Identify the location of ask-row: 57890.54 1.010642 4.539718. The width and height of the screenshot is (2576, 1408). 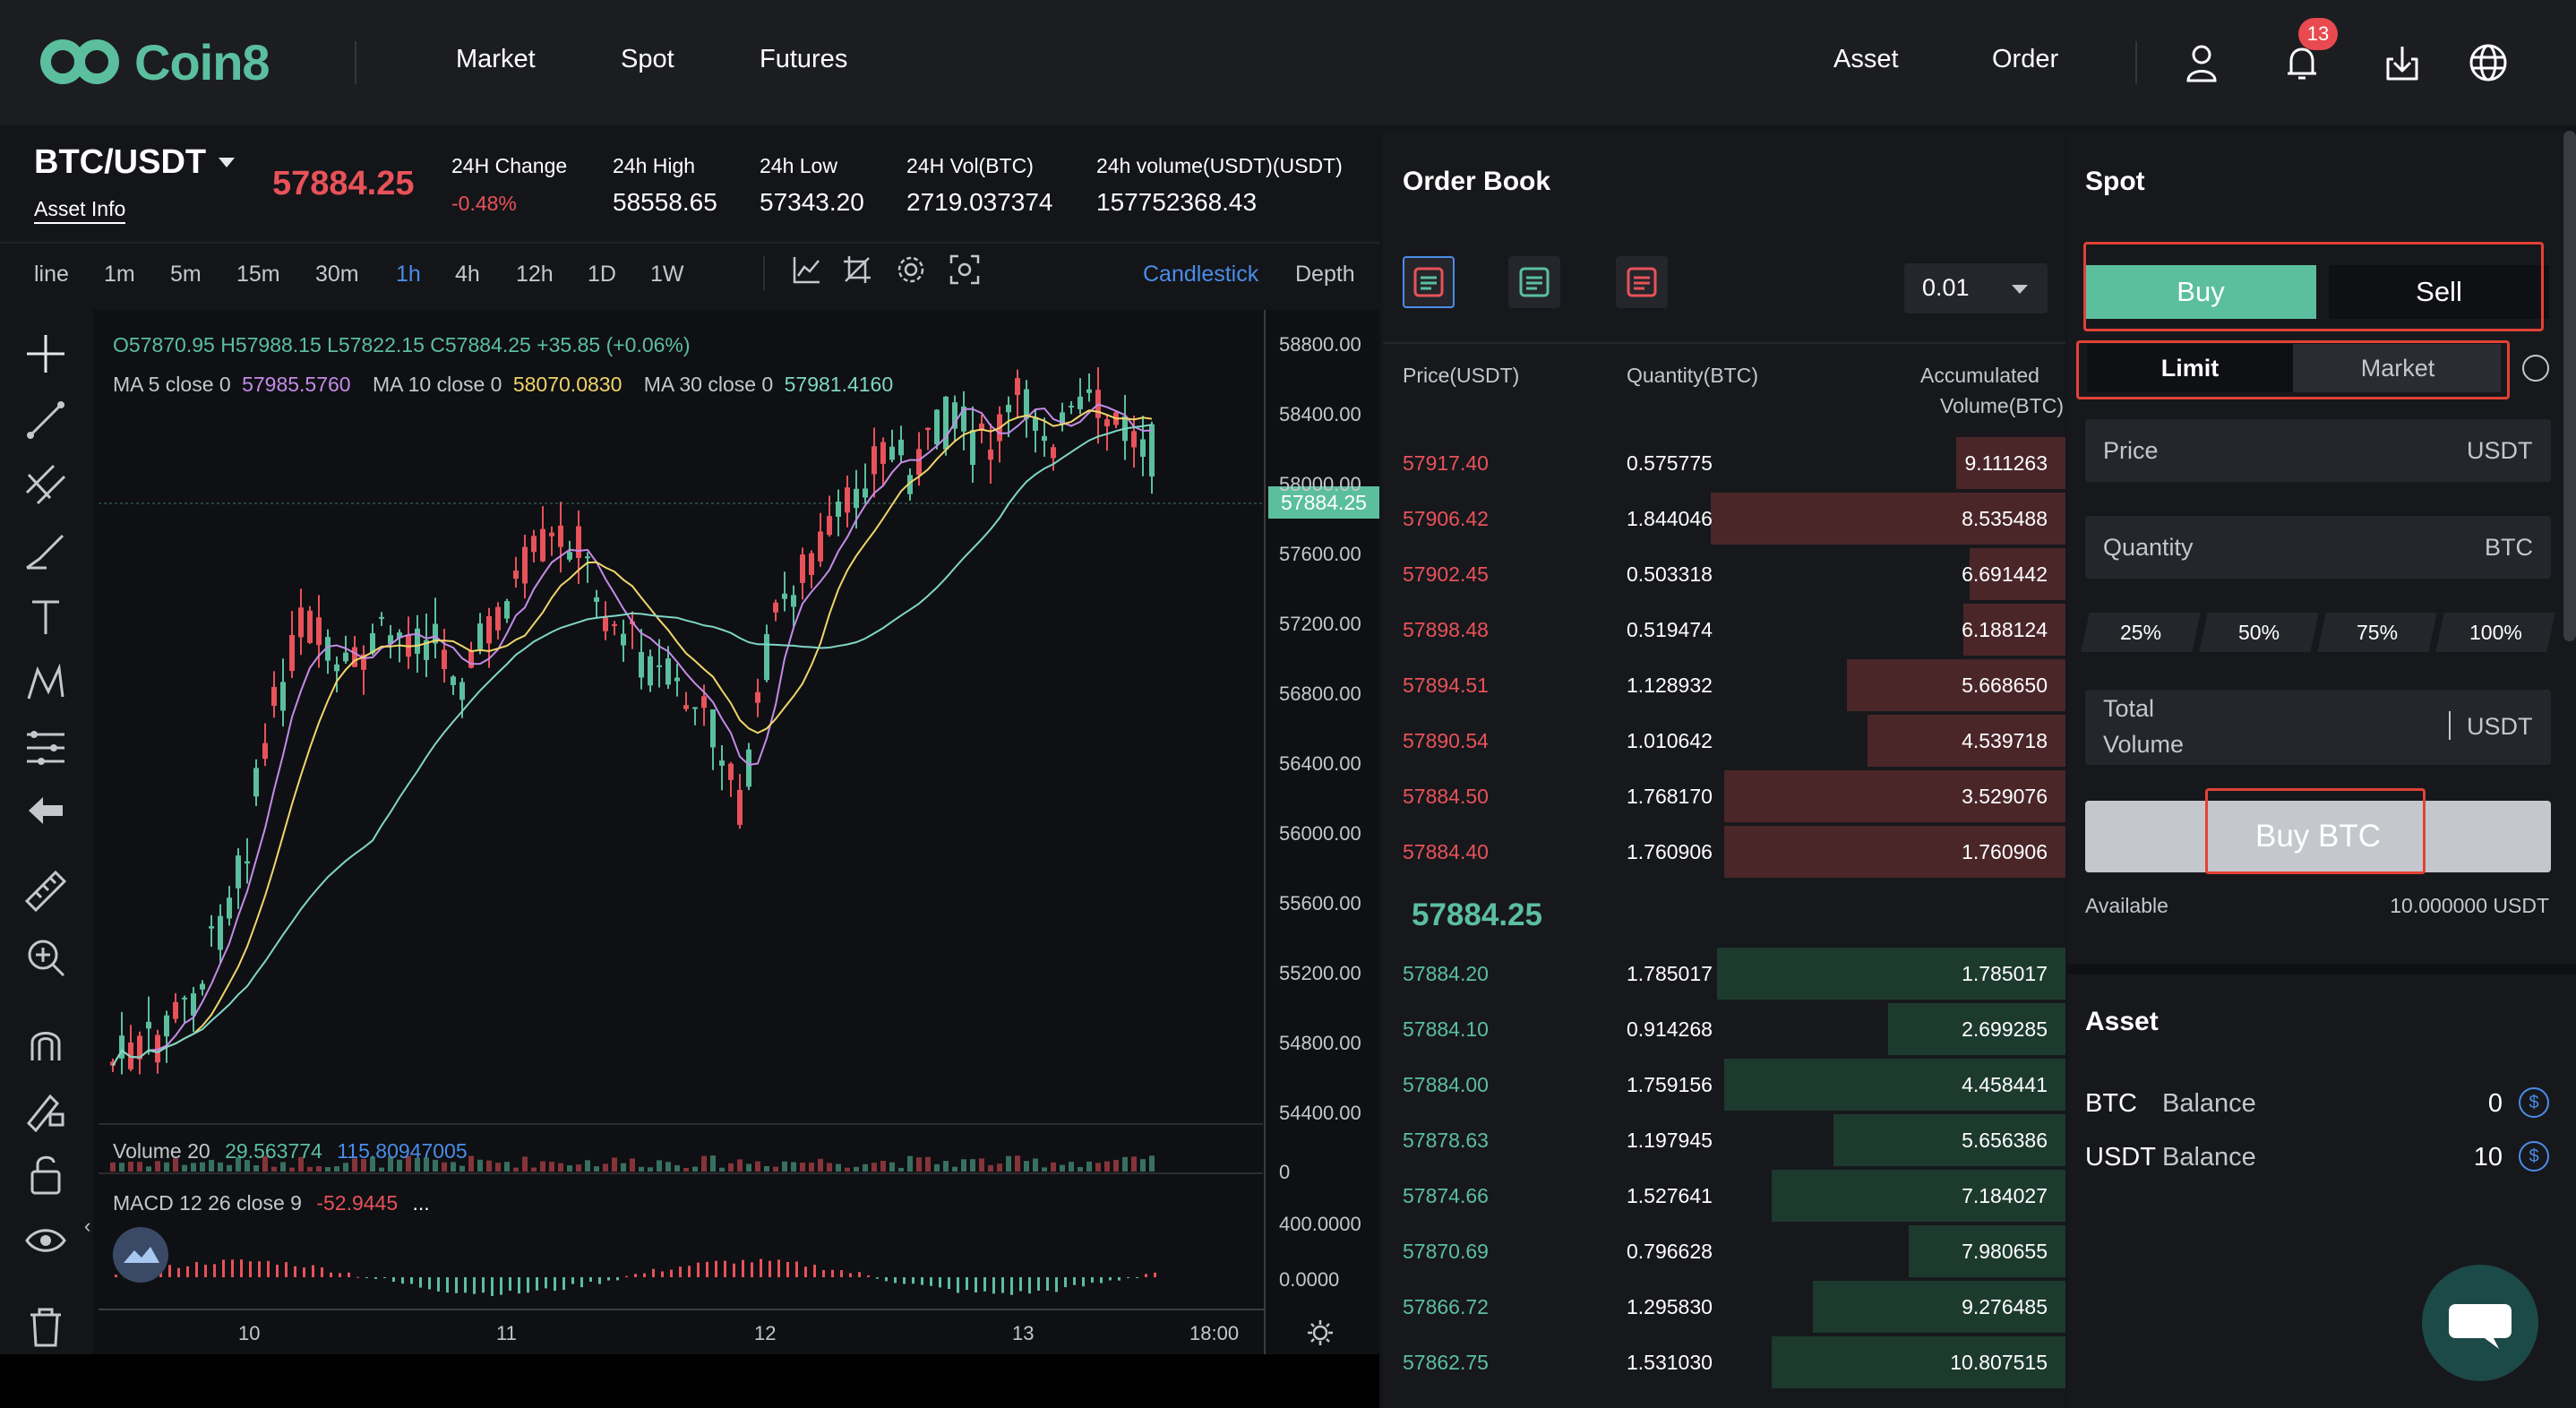
(1724, 741).